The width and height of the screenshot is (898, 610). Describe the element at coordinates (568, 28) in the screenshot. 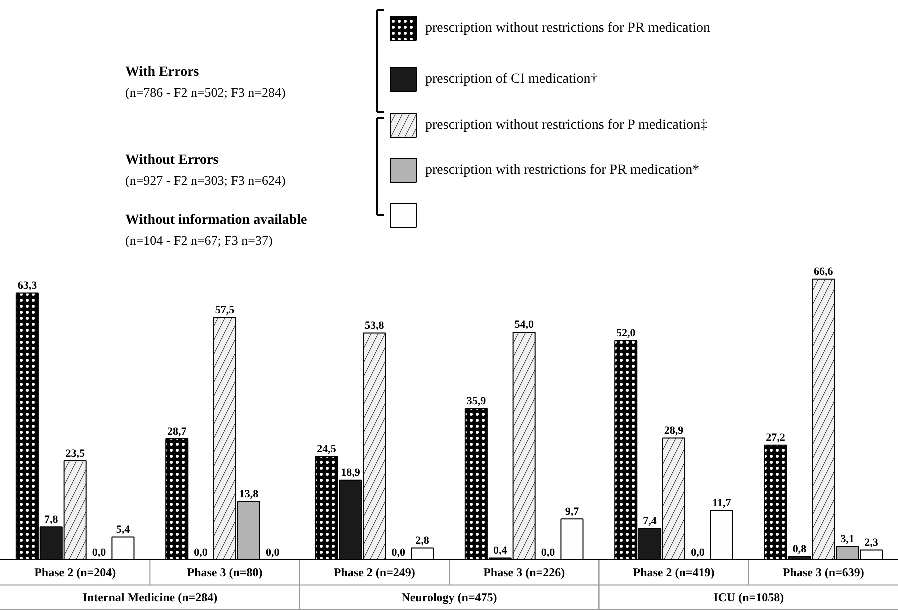

I see `legend-label: prescription without restrictions for PR medication` at that location.